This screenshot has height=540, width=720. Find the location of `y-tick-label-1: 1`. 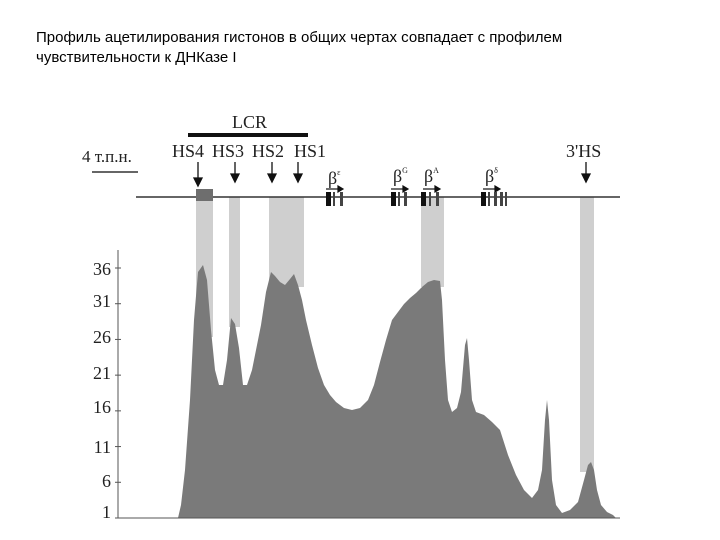

y-tick-label-1: 1 is located at coordinates (106, 512).